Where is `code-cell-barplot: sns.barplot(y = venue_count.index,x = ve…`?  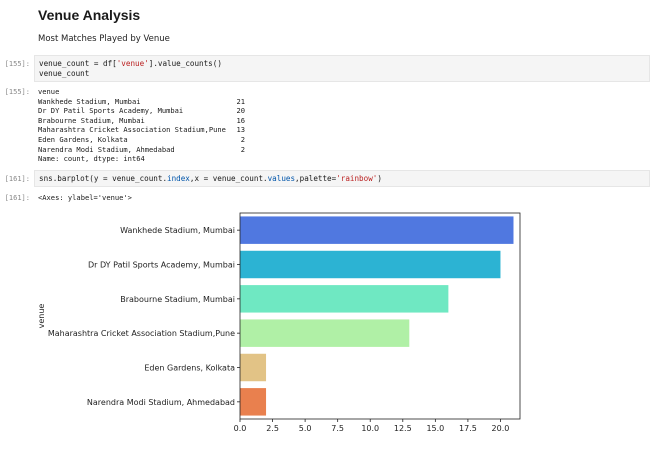 code-cell-barplot: sns.barplot(y = venue_count.index,x = ve… is located at coordinates (342, 178).